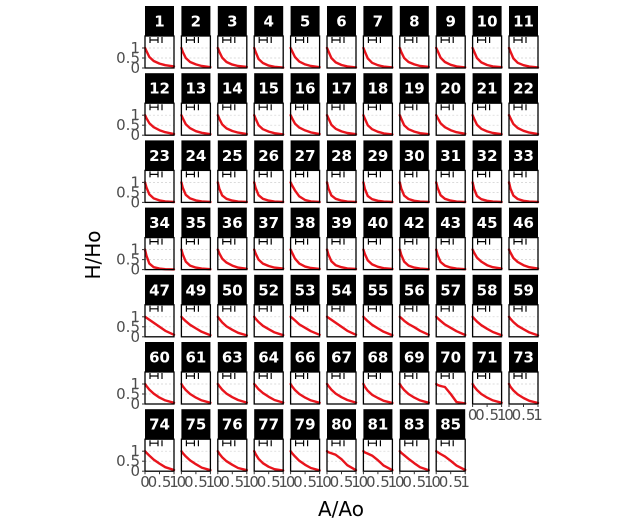 The image size is (620, 529). Describe the element at coordinates (451, 104) in the screenshot. I see `facet-panel: 20` at that location.